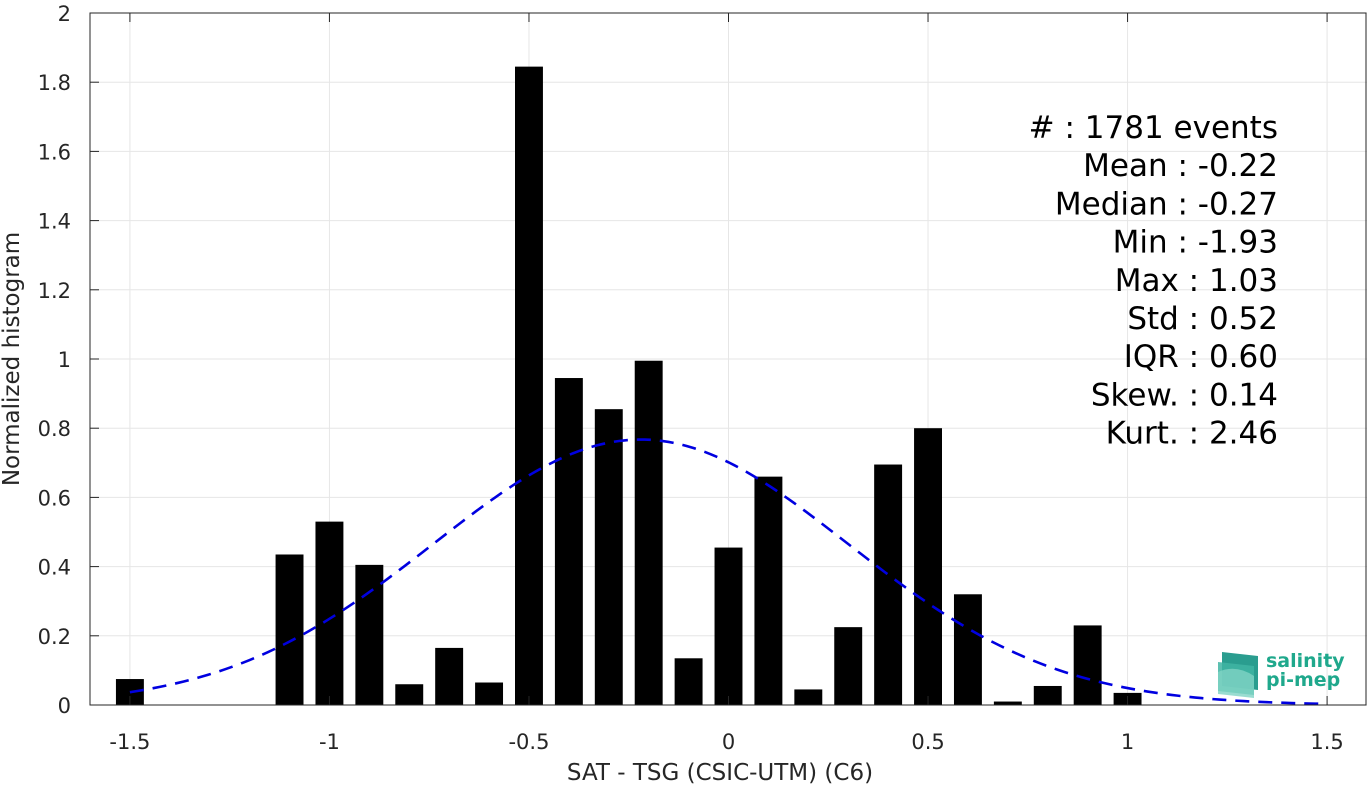  I want to click on wave-logo-icon, so click(1238, 675).